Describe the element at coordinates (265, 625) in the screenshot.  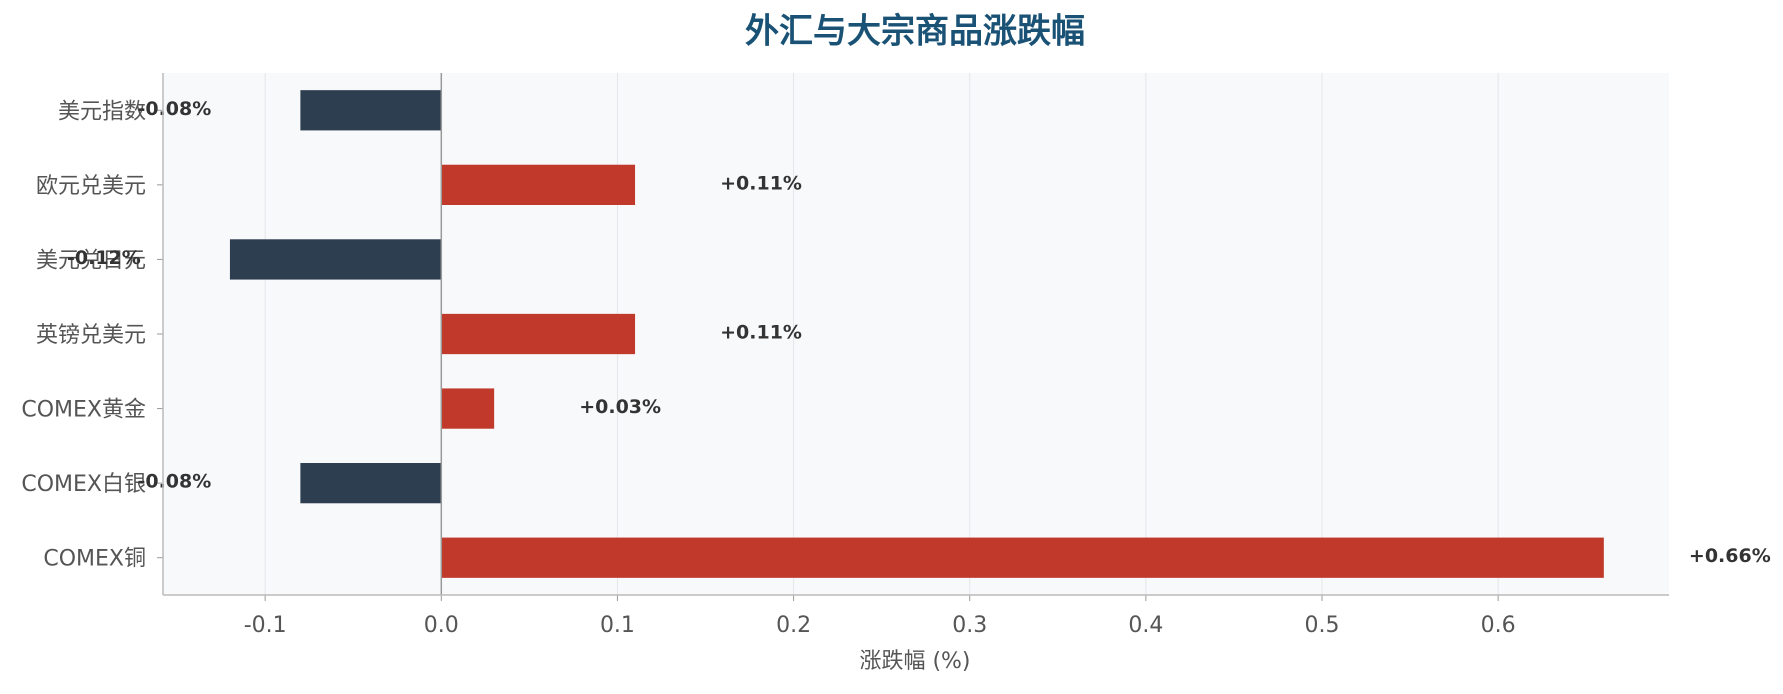
I see `x-tick-label: -0.1` at that location.